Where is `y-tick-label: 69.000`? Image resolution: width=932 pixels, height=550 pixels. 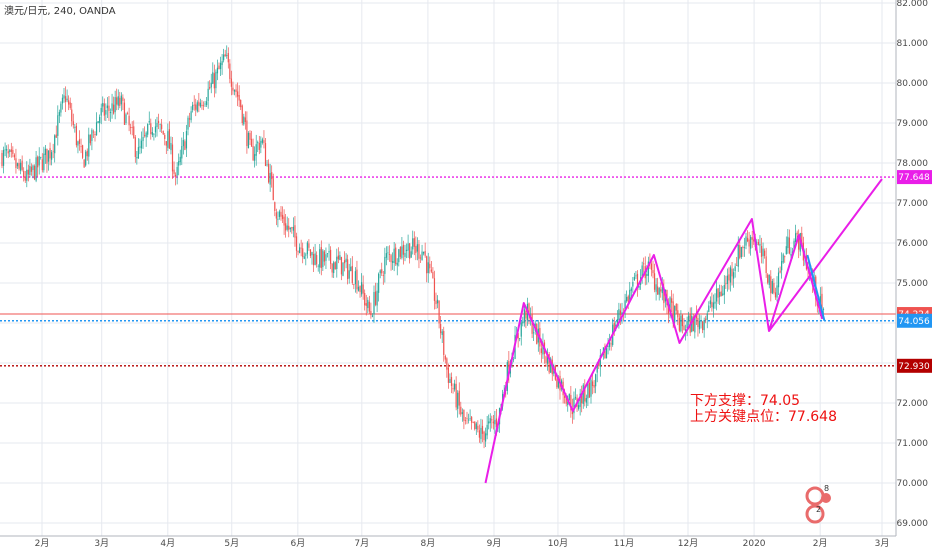 y-tick-label: 69.000 is located at coordinates (913, 524).